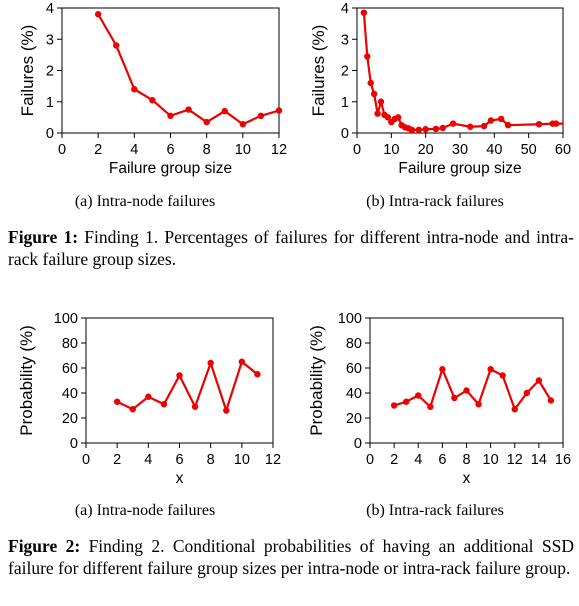  What do you see at coordinates (318, 71) in the screenshot?
I see `y-axis-label: Failures (%)` at bounding box center [318, 71].